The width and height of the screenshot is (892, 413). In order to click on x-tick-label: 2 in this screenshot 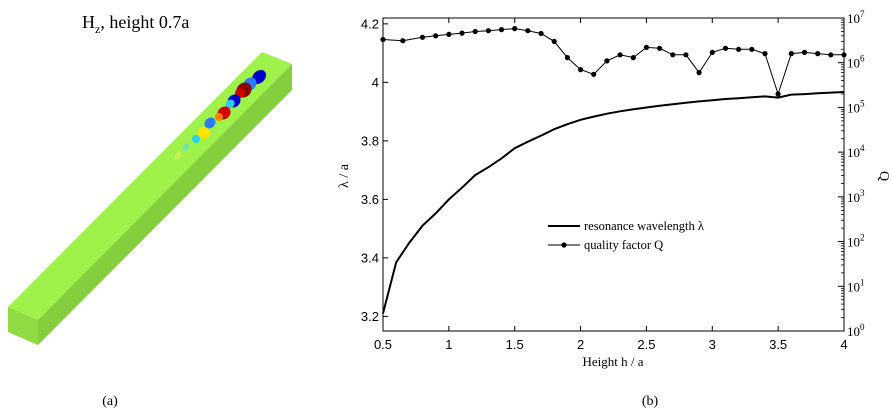, I will do `click(580, 344)`.